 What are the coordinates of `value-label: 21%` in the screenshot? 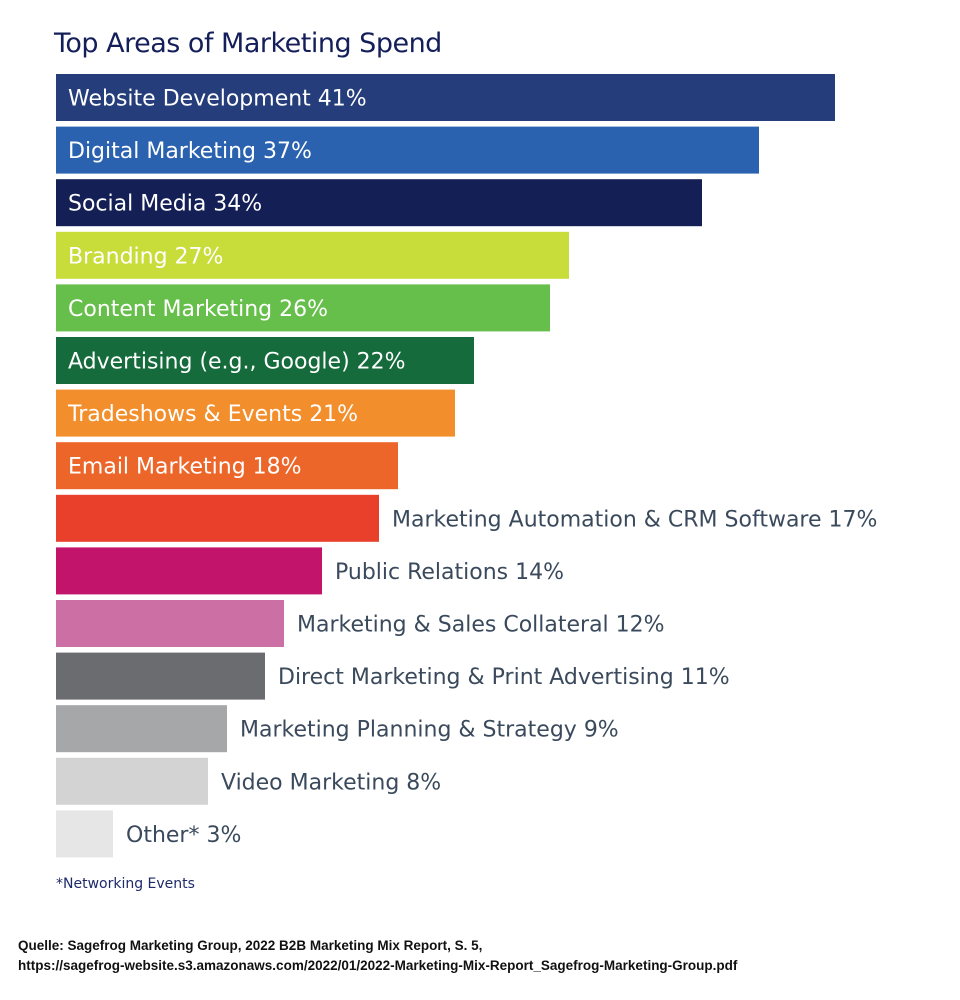 It's located at (333, 414).